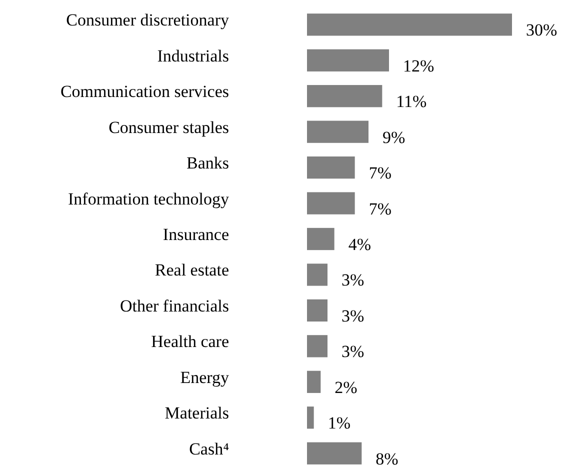 Image resolution: width=571 pixels, height=473 pixels. I want to click on data-label: 30%, so click(542, 30).